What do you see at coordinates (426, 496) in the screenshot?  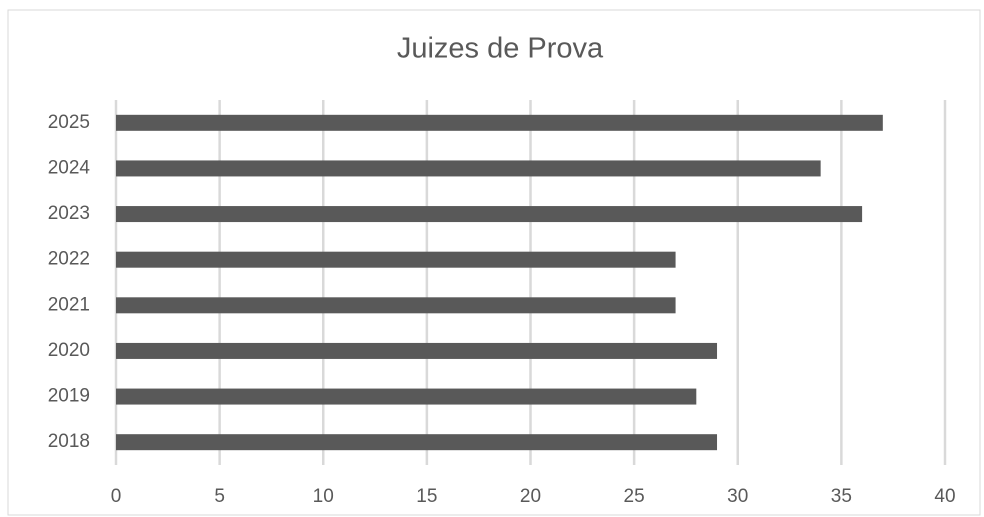 I see `x-tick-label: 15` at bounding box center [426, 496].